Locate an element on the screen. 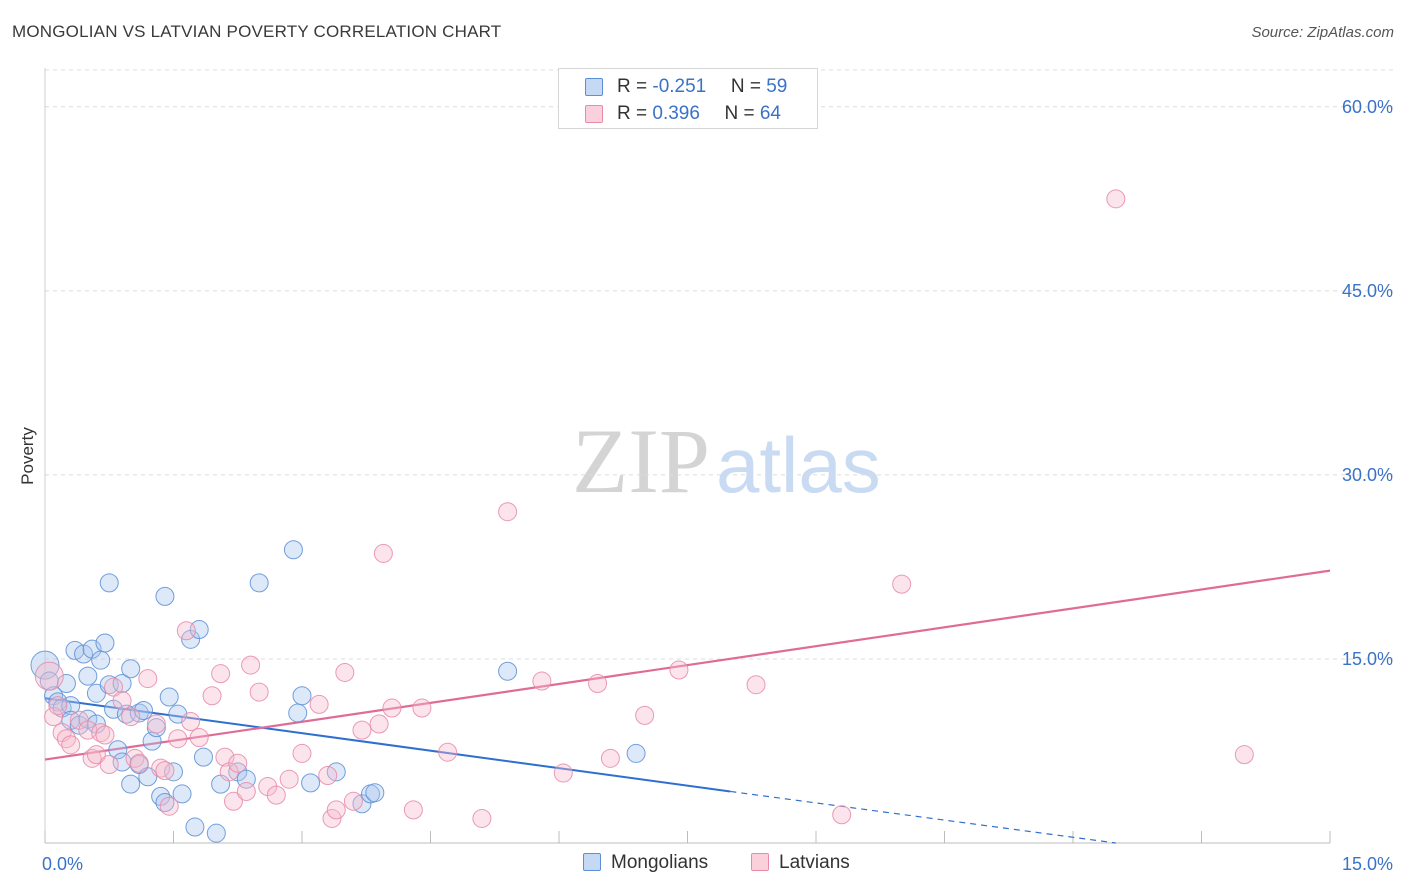  y-tick-label: 15.0% is located at coordinates (1367, 659).